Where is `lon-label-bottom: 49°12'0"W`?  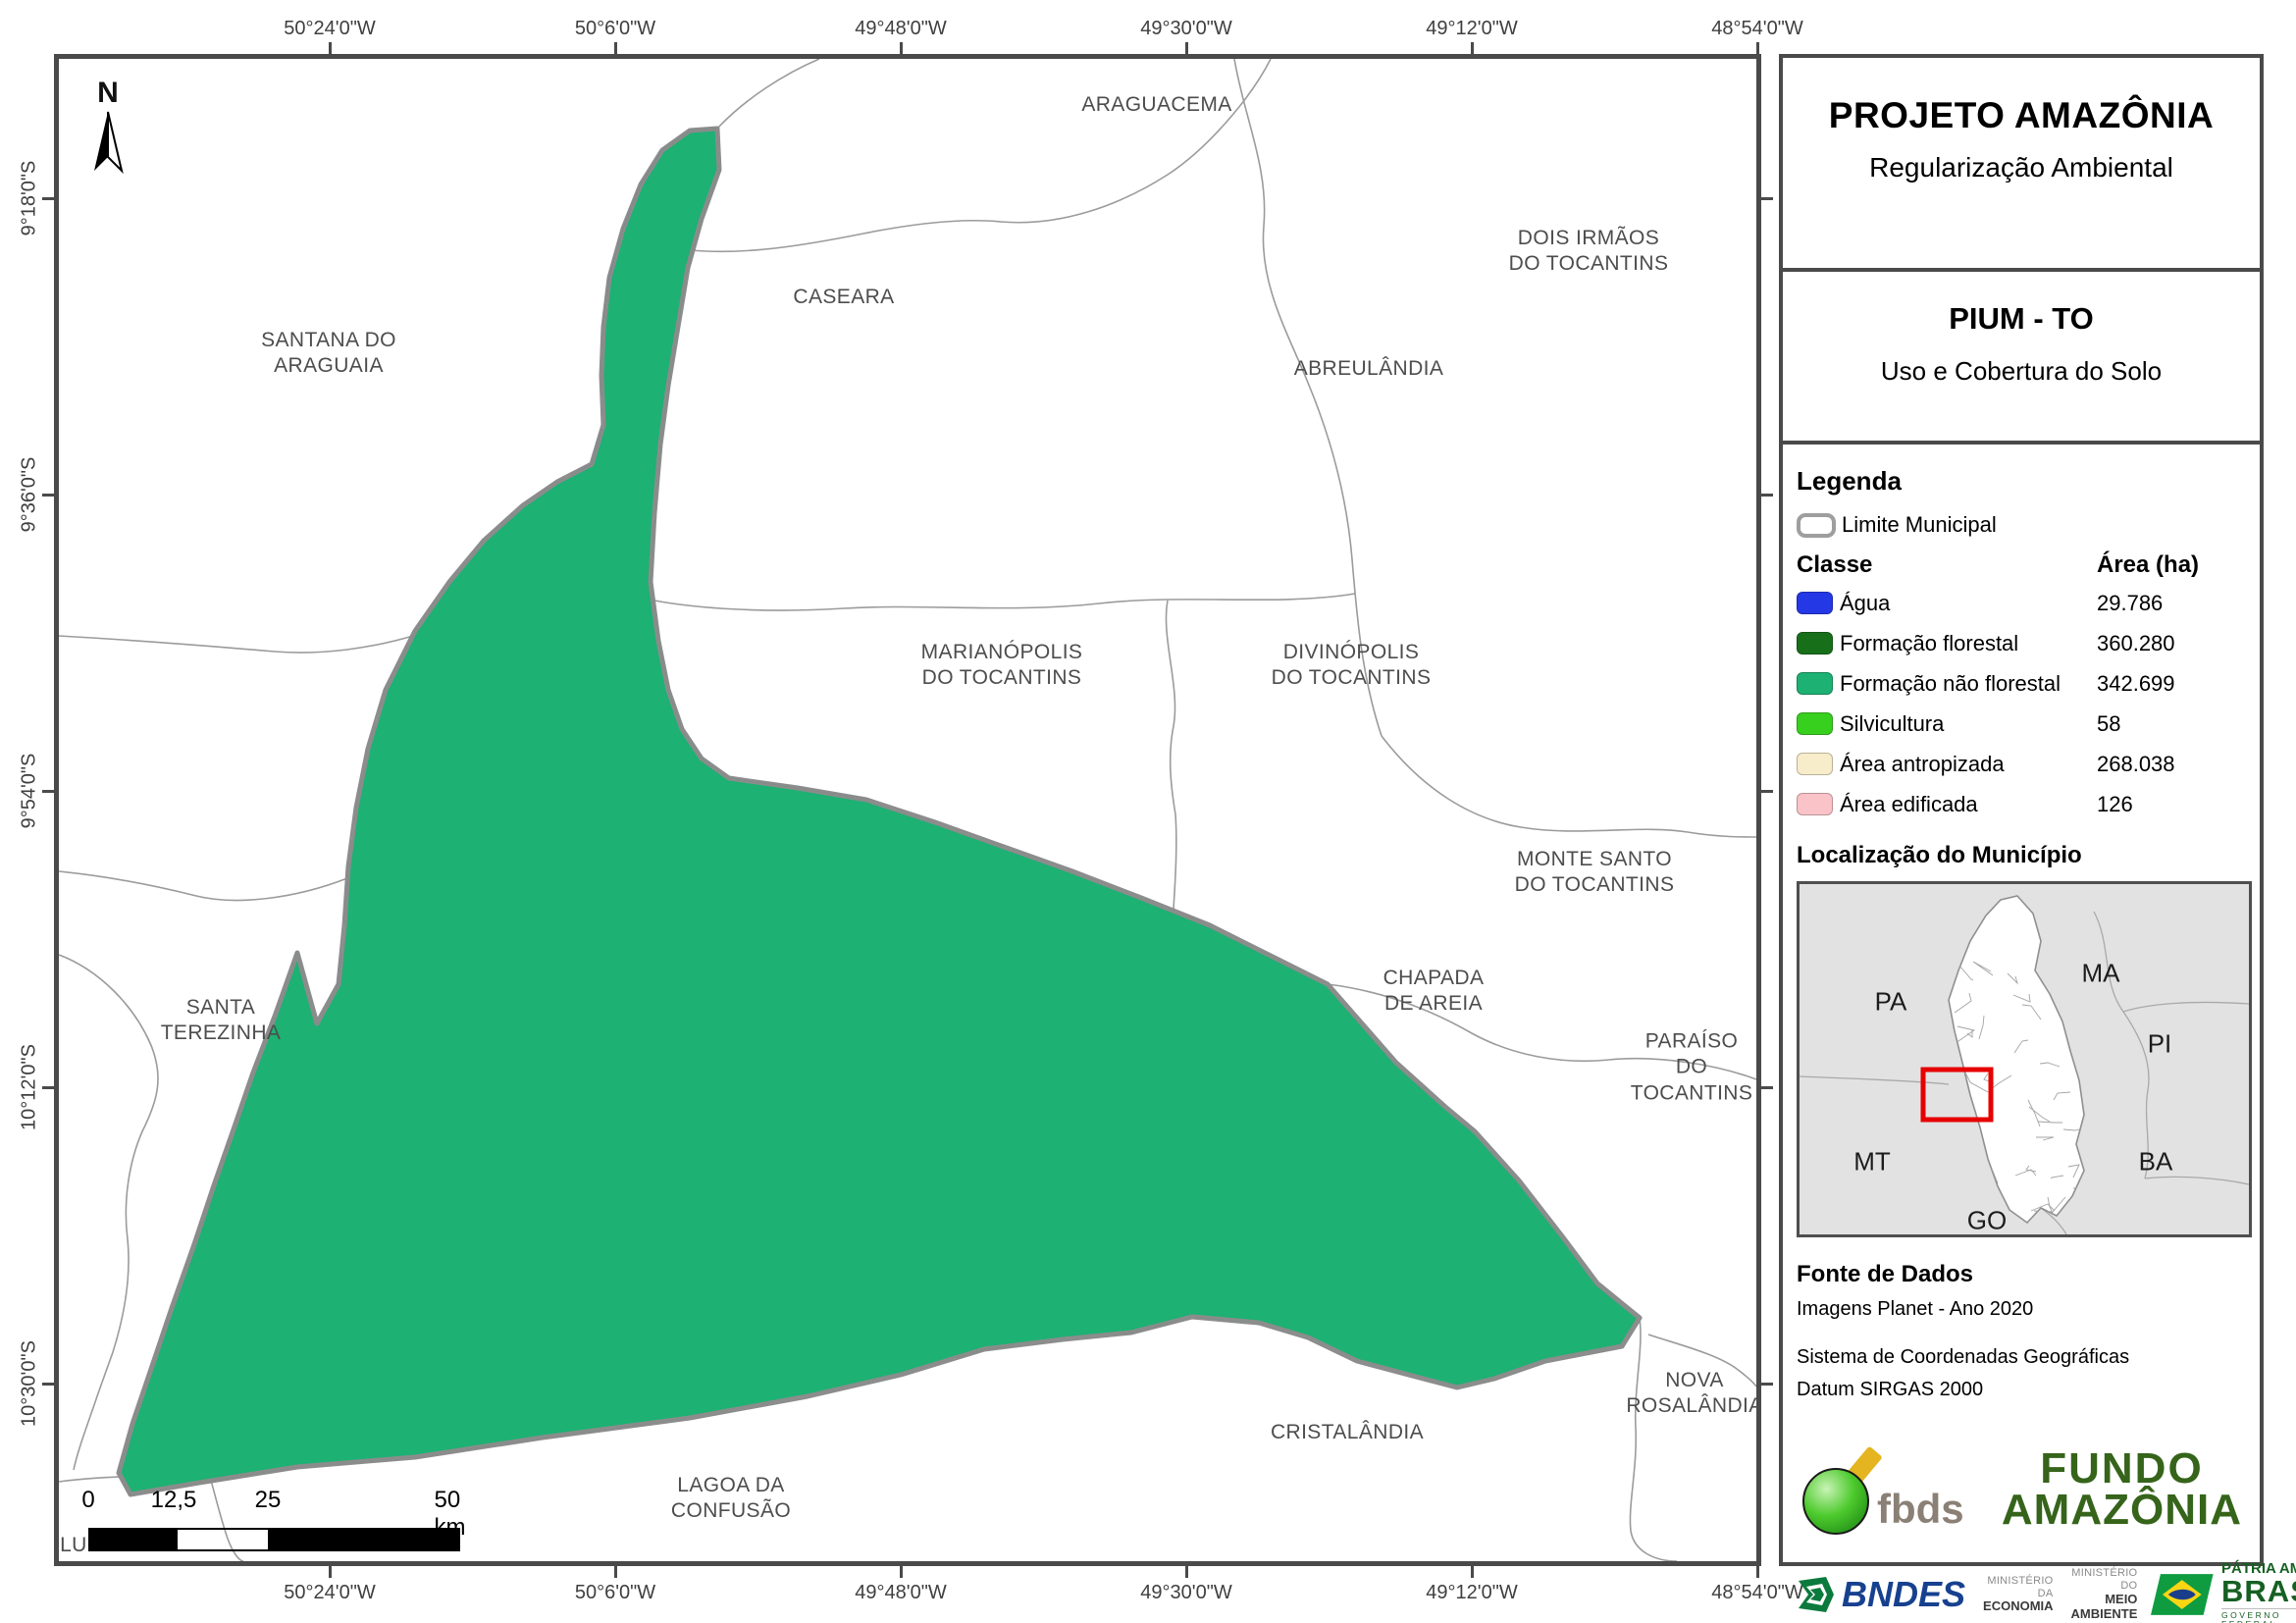 lon-label-bottom: 49°12'0"W is located at coordinates (1472, 1592).